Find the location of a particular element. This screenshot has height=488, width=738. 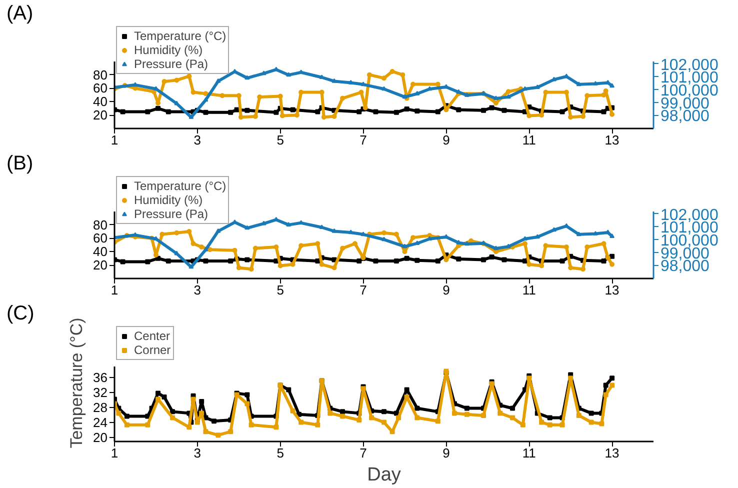

y-tick-label: 32 is located at coordinates (100, 392).